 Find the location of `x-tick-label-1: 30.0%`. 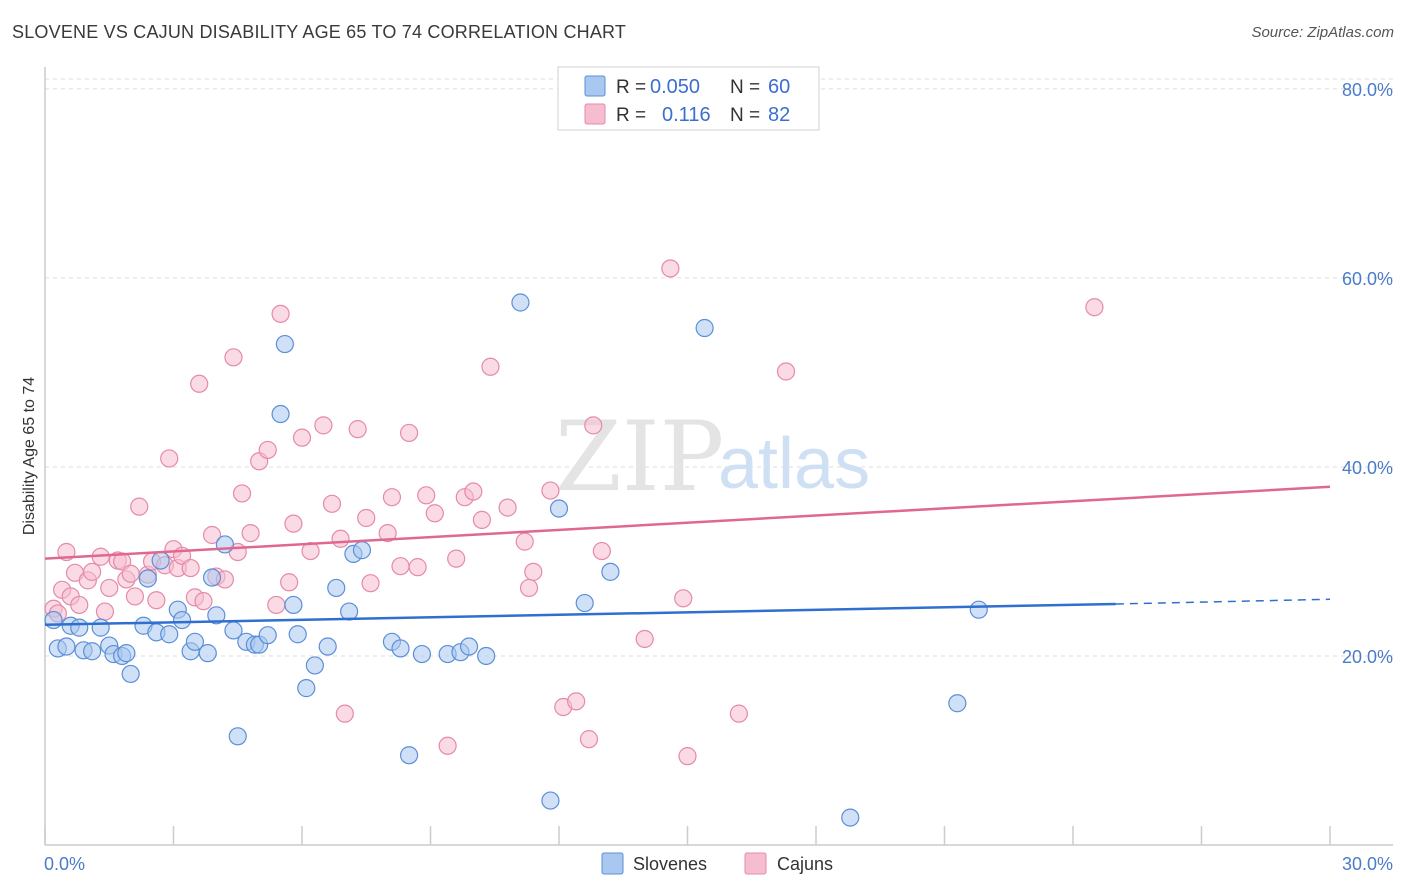

x-tick-label-1: 30.0% is located at coordinates (1367, 864).